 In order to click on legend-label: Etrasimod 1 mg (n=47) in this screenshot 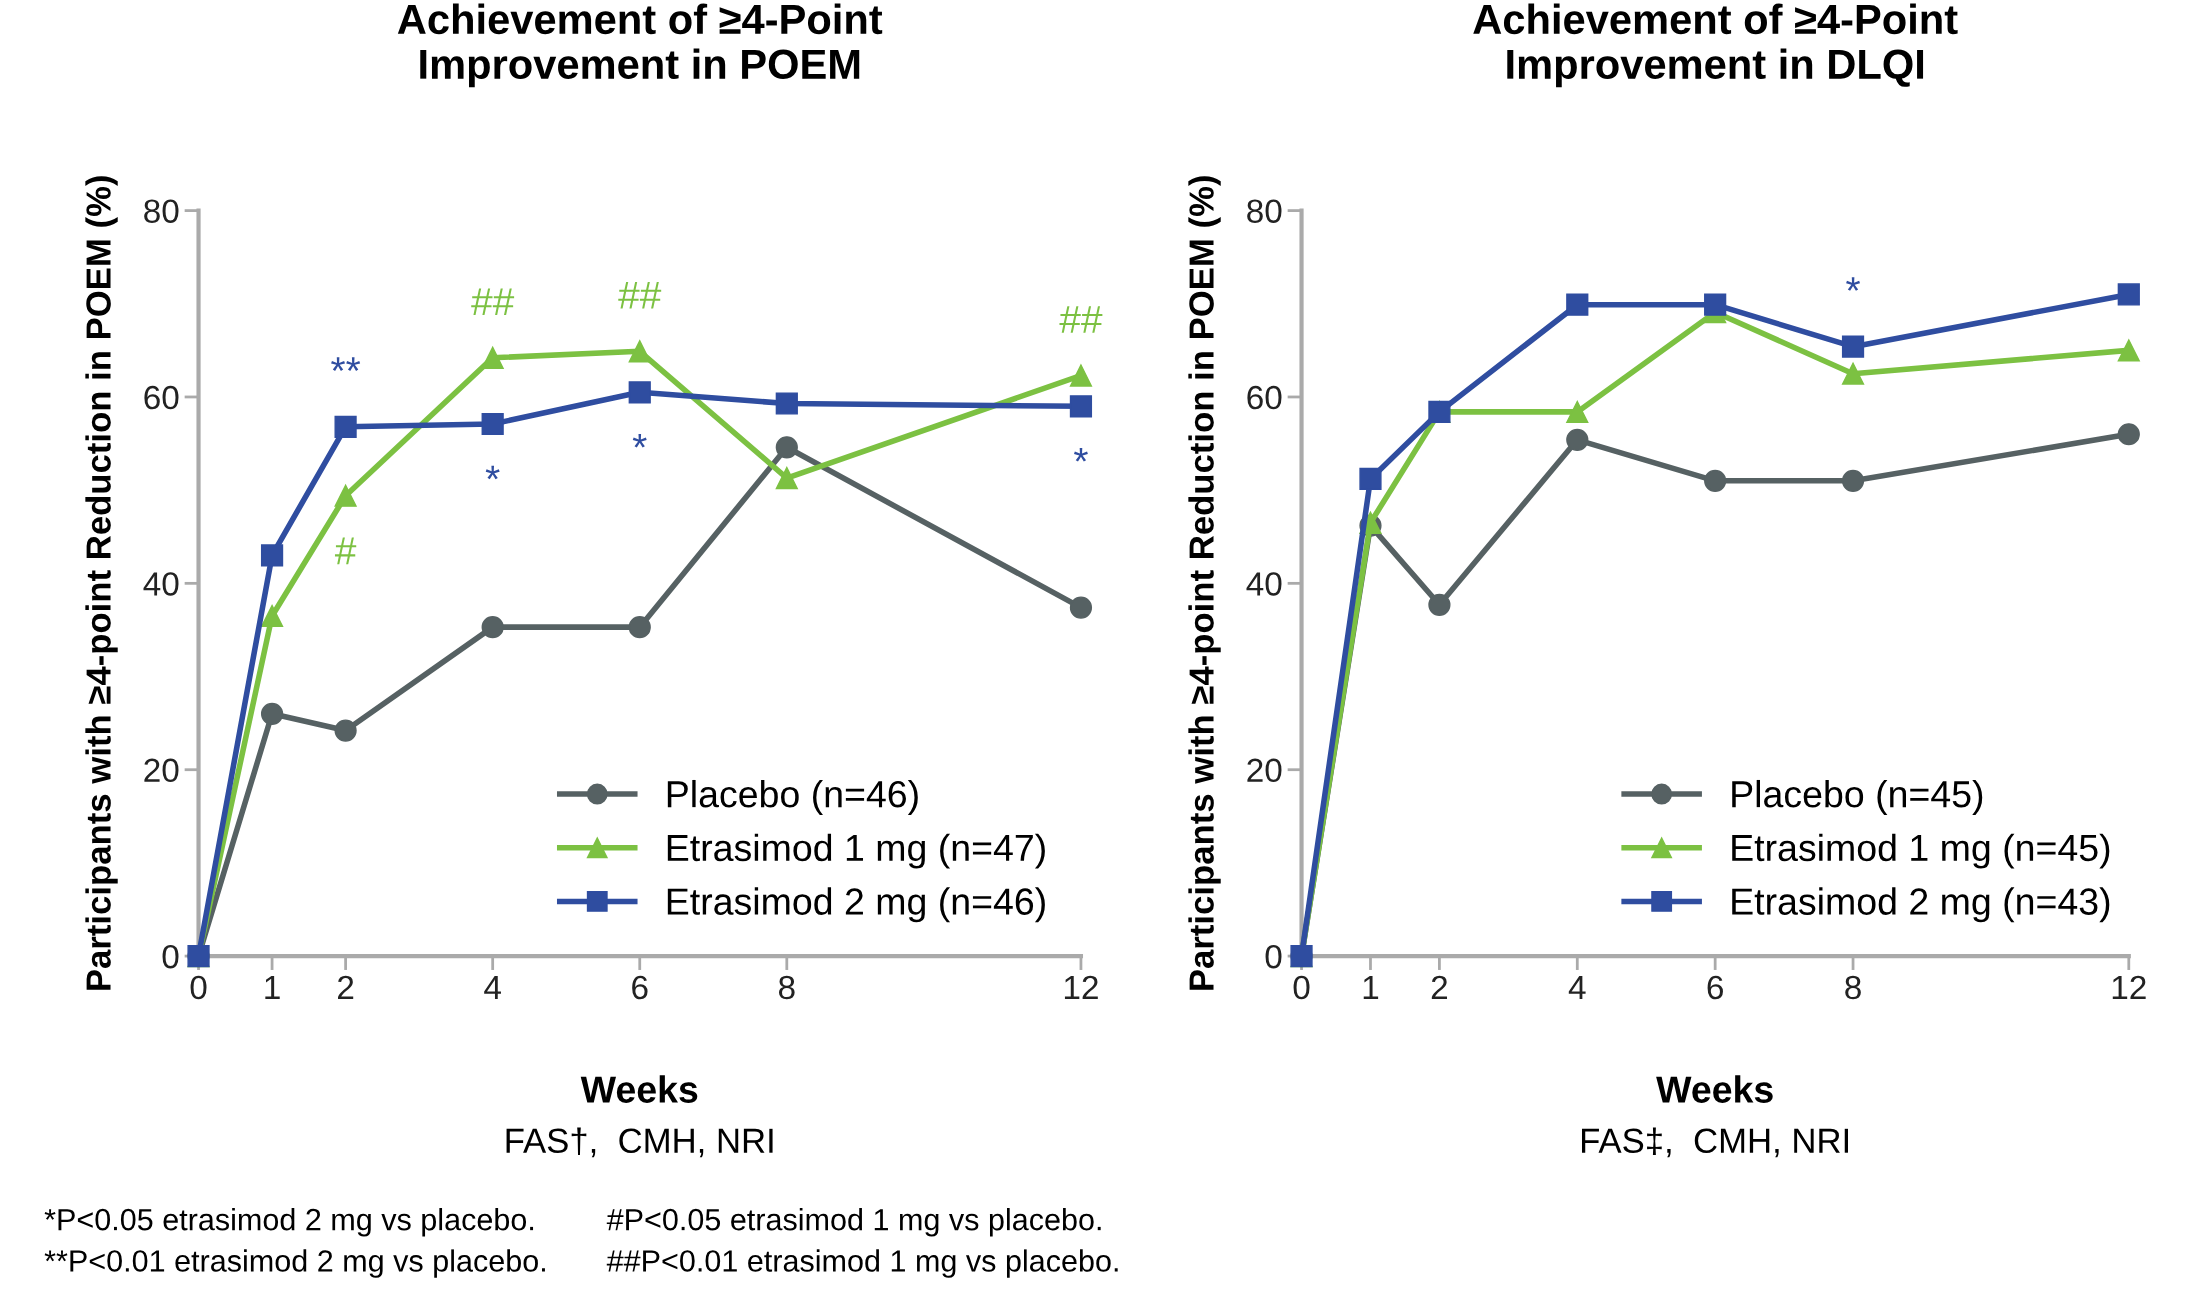, I will do `click(856, 851)`.